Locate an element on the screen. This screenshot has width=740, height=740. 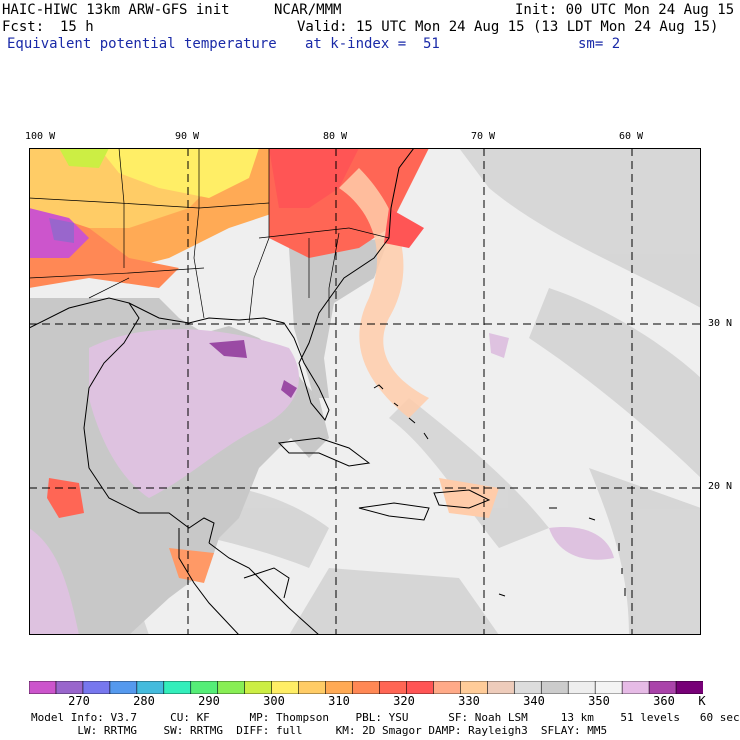
colorbar-tick-label: 350 is located at coordinates (599, 701).